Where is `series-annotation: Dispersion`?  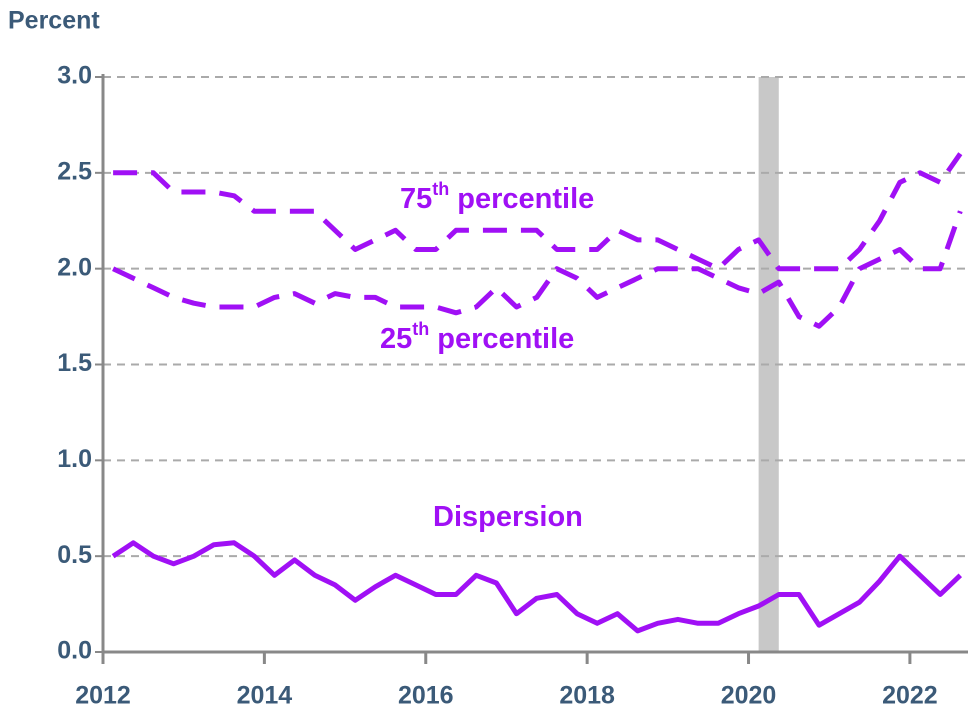
series-annotation: Dispersion is located at coordinates (508, 517).